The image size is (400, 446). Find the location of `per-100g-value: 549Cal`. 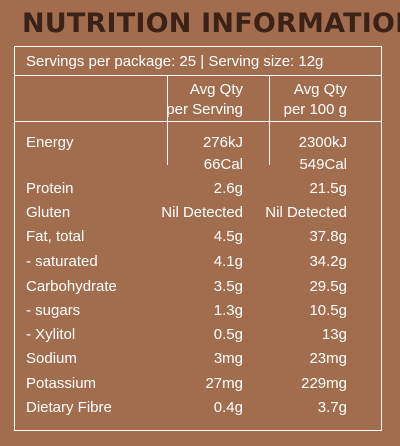

per-100g-value: 549Cal is located at coordinates (323, 164).